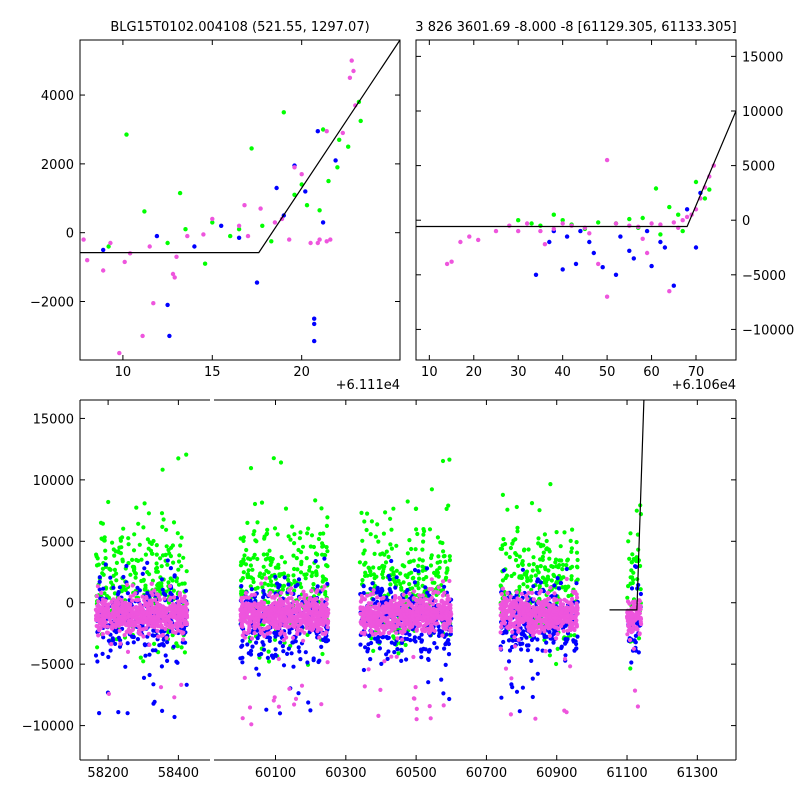 This screenshot has height=800, width=800. Describe the element at coordinates (758, 167) in the screenshot. I see `y-tick-label: 5000` at that location.